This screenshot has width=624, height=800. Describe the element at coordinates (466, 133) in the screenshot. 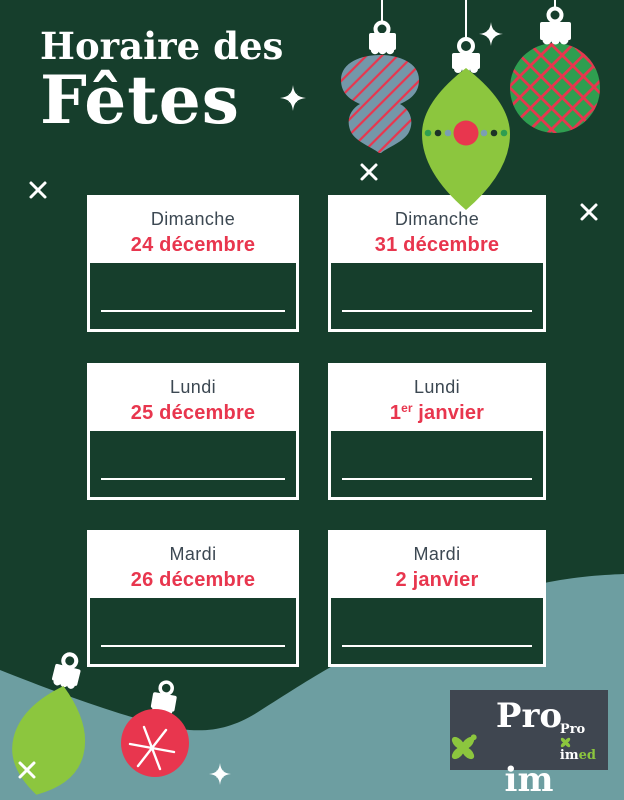

I see `ornament-dots` at that location.